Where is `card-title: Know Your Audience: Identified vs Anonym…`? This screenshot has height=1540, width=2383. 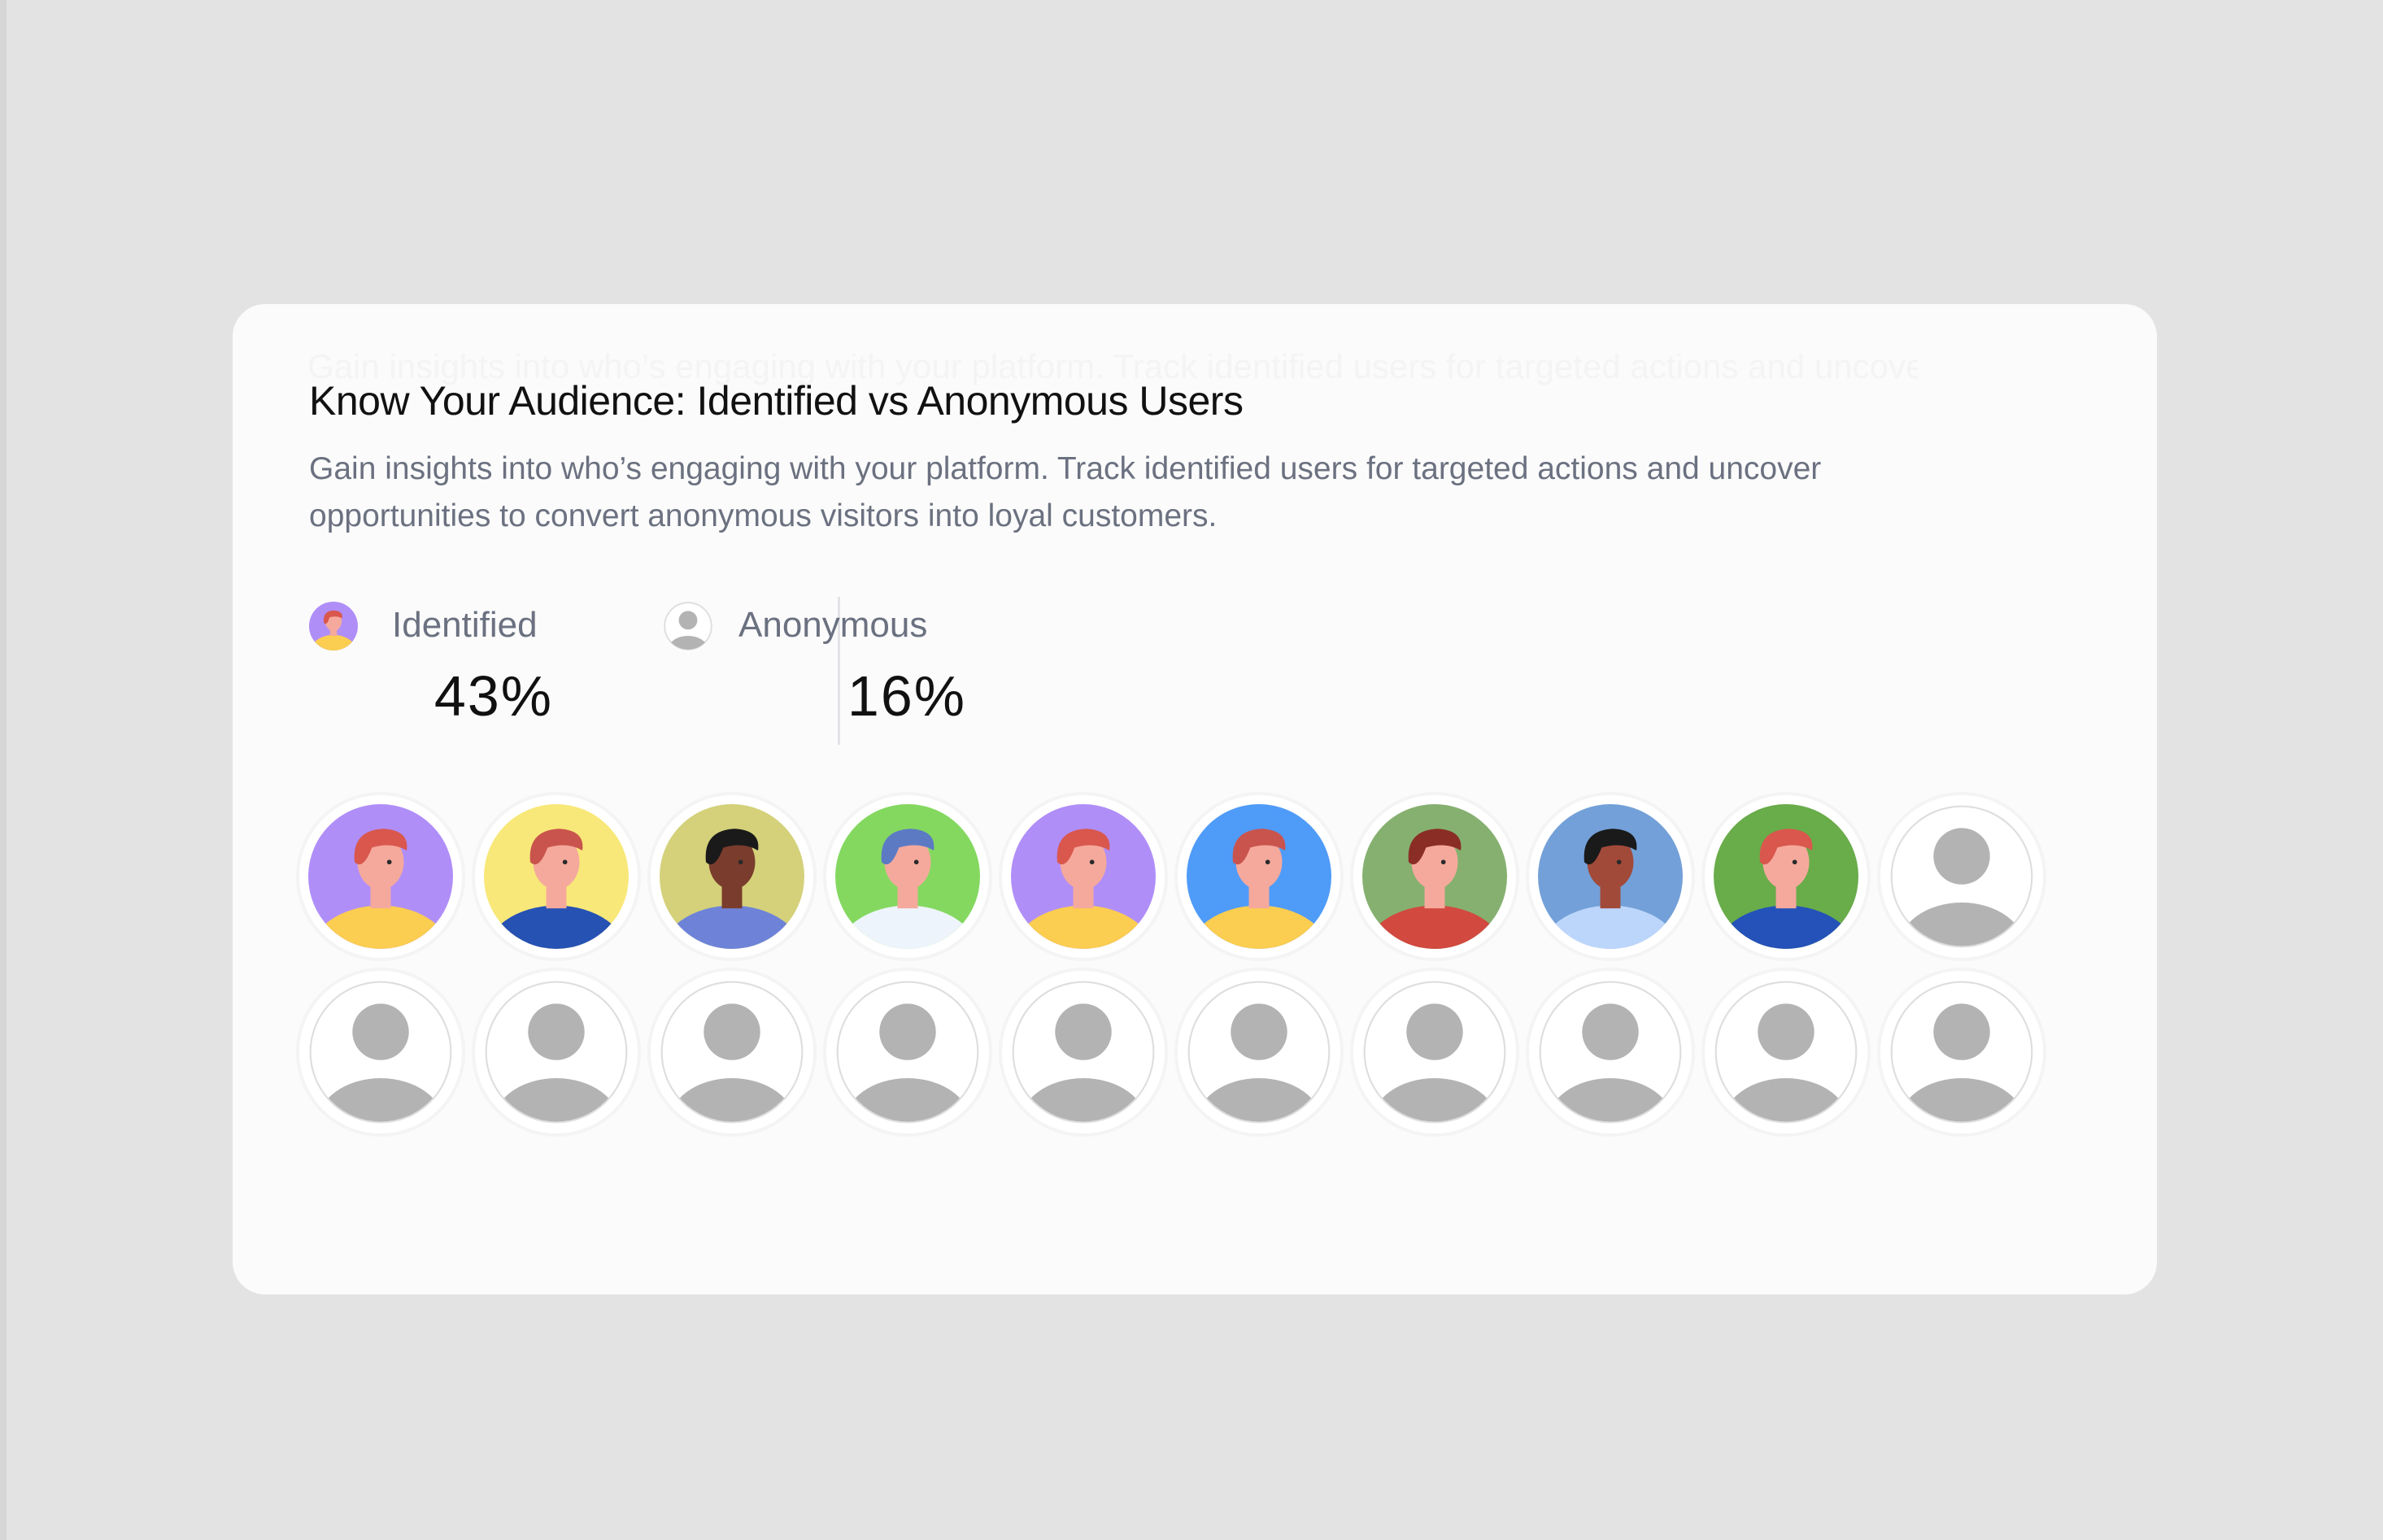
card-title: Know Your Audience: Identified vs Anonym… is located at coordinates (776, 401).